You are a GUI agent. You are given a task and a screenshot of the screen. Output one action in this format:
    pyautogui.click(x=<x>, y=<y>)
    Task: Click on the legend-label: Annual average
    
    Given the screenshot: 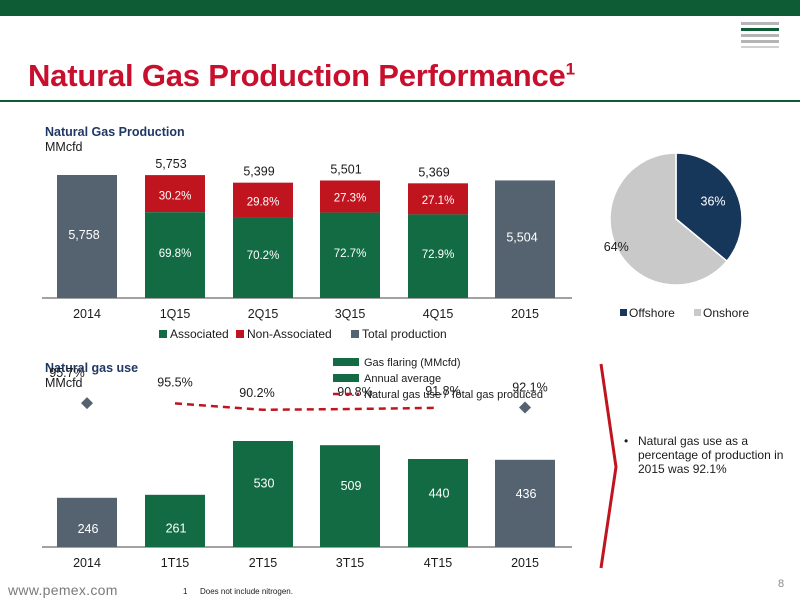 What is the action you would take?
    pyautogui.click(x=402, y=379)
    